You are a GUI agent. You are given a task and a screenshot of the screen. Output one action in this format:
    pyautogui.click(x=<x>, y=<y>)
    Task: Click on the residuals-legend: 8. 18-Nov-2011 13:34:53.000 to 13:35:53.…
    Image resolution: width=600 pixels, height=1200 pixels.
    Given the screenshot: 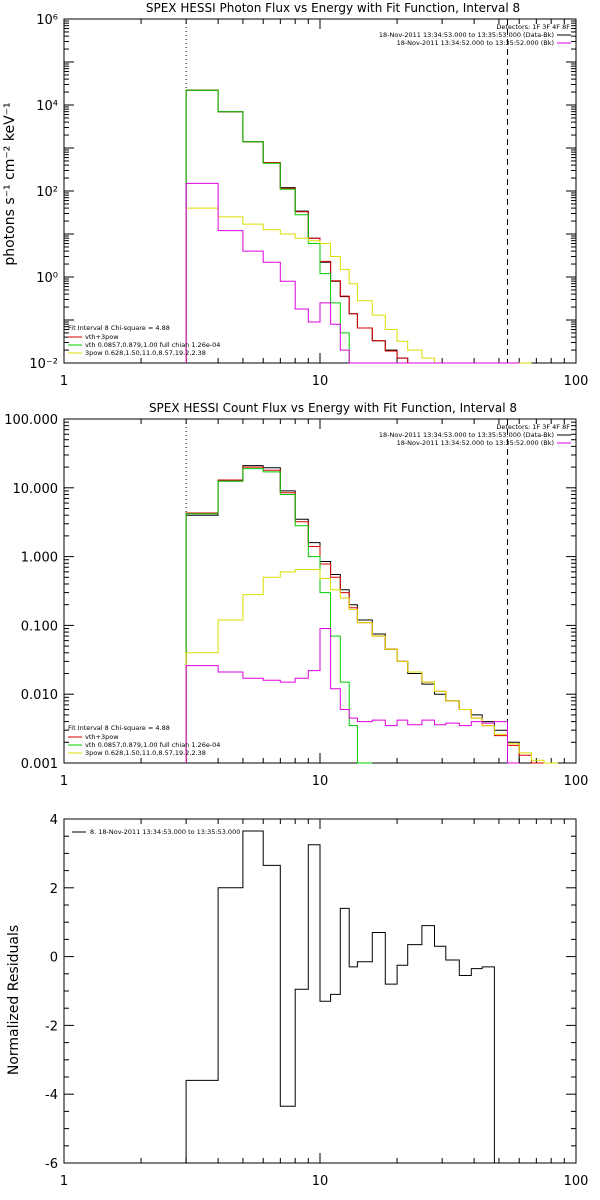 What is the action you would take?
    pyautogui.click(x=156, y=832)
    